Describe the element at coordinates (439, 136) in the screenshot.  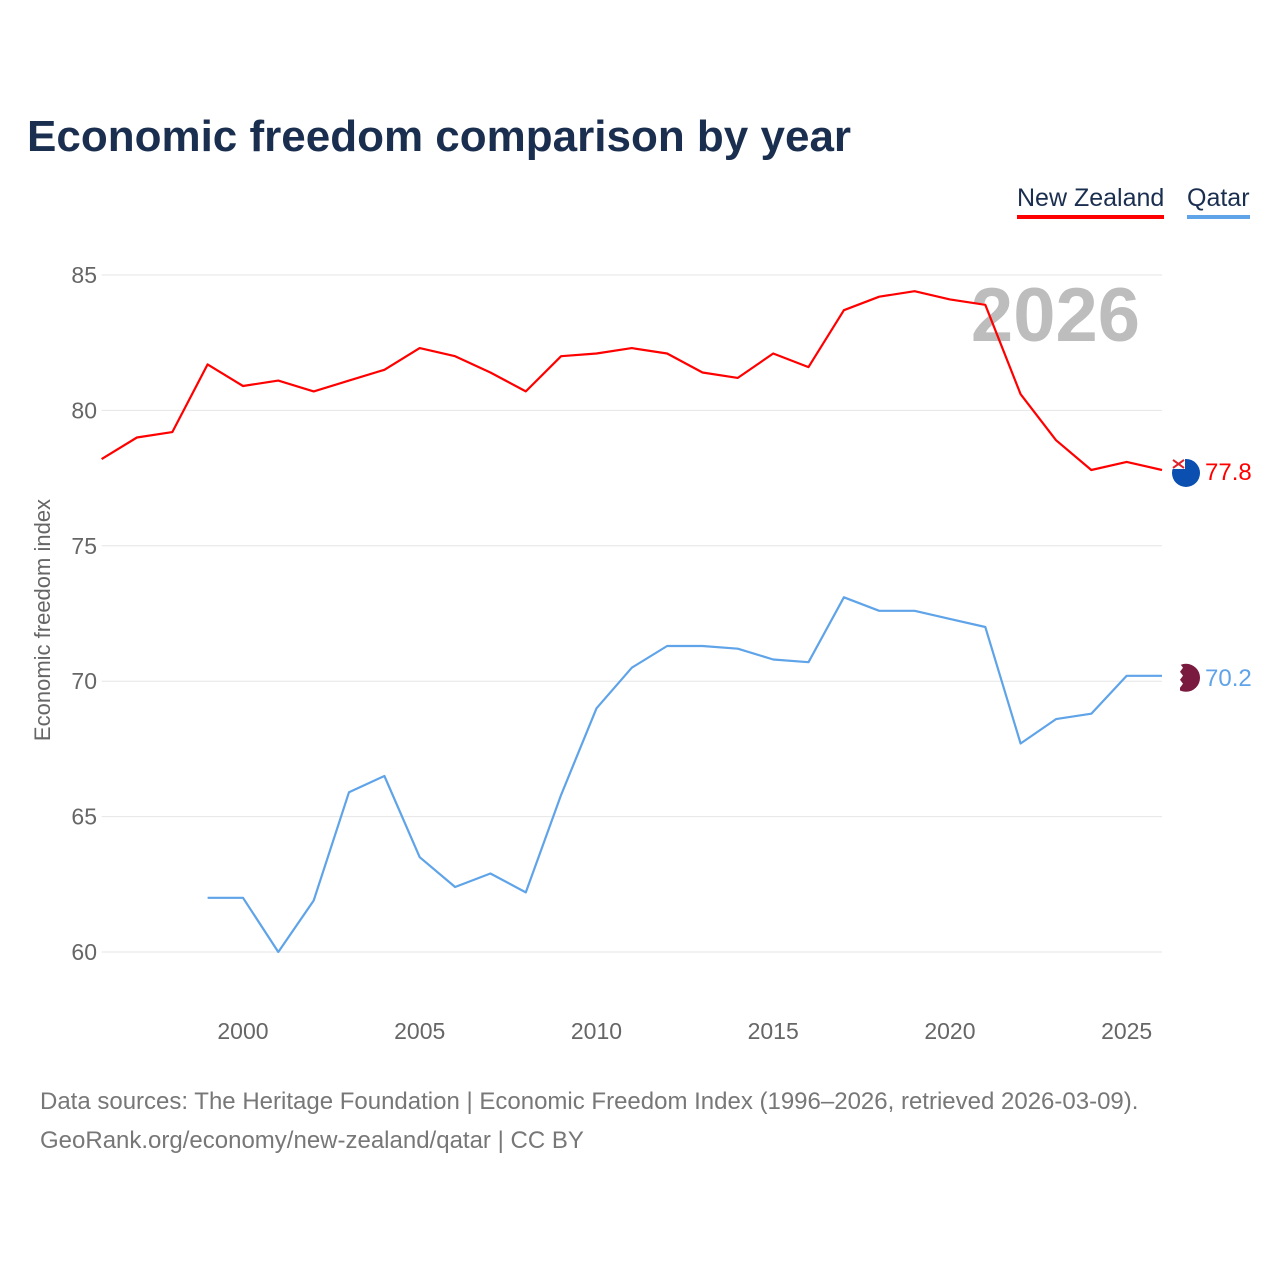
I see `chart-title: Economic freedom comparison by year` at that location.